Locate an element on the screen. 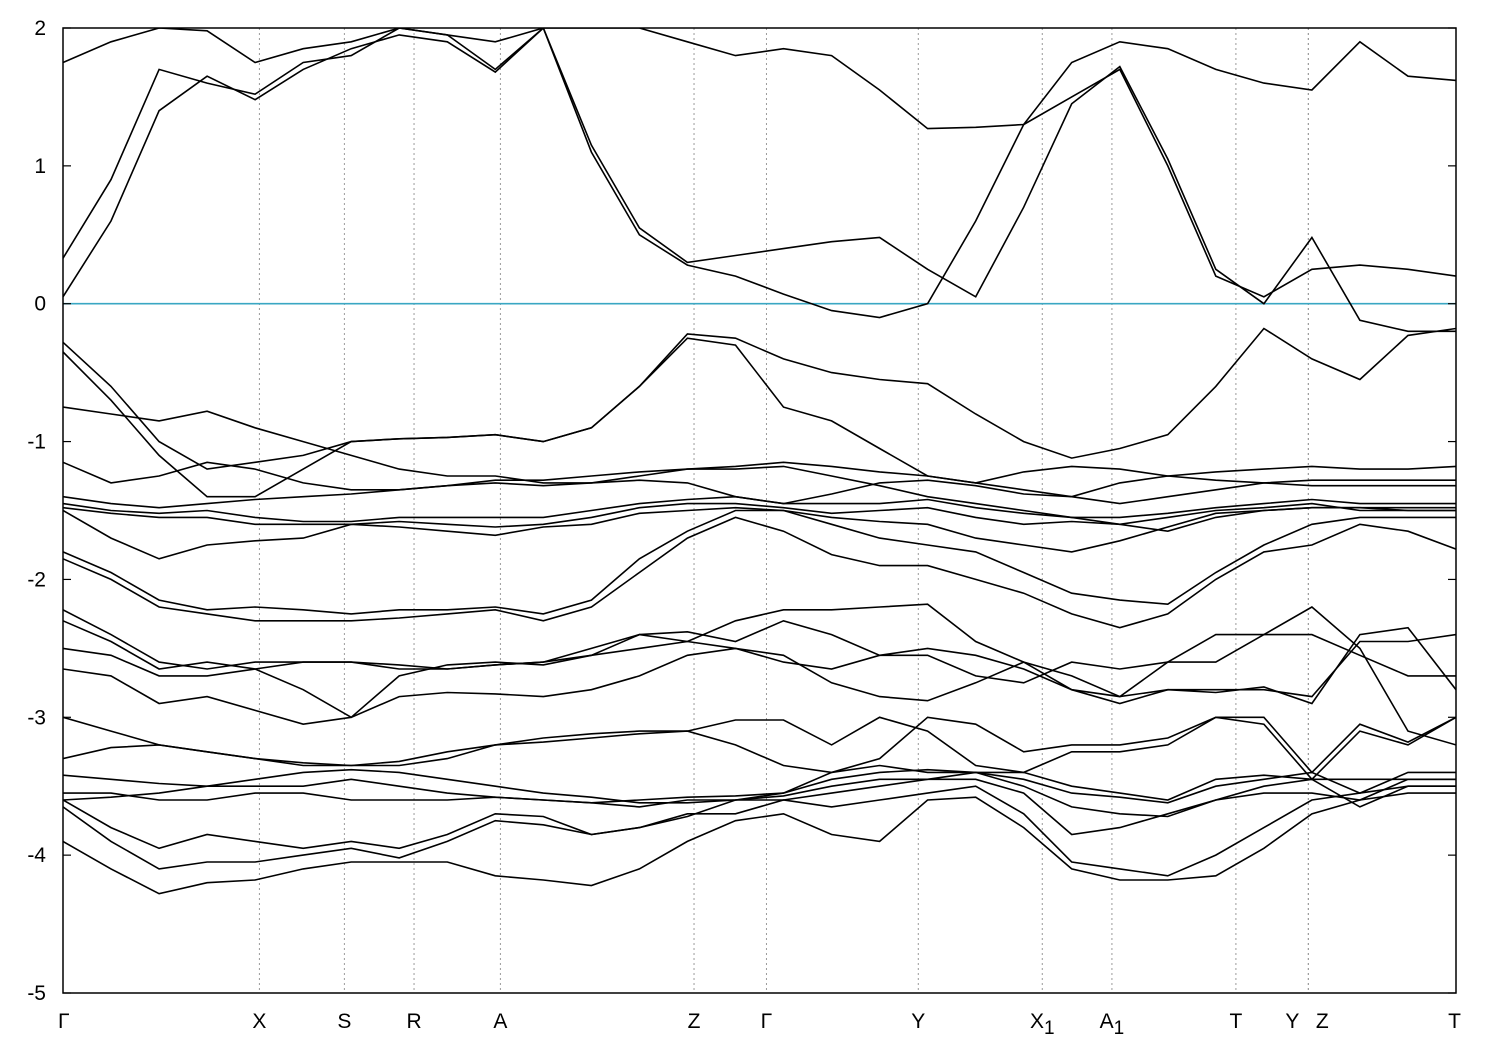  kpoint-label: S is located at coordinates (344, 1021).